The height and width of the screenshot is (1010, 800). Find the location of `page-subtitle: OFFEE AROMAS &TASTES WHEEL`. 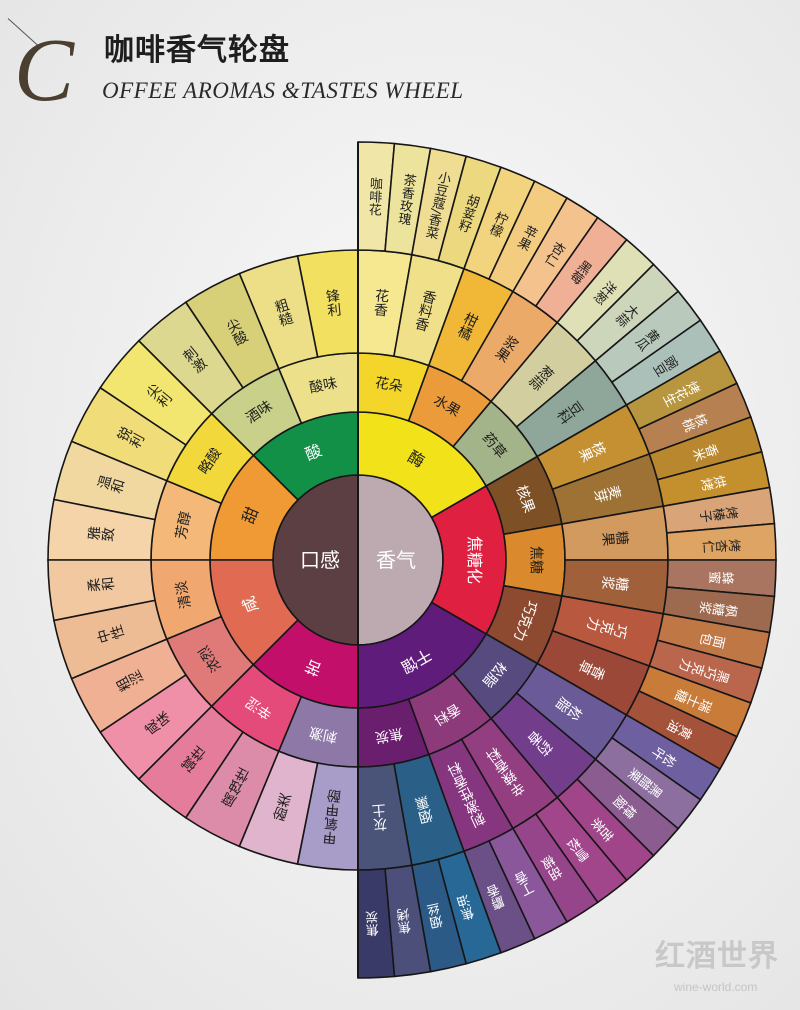

page-subtitle: OFFEE AROMAS &TASTES WHEEL is located at coordinates (283, 90).